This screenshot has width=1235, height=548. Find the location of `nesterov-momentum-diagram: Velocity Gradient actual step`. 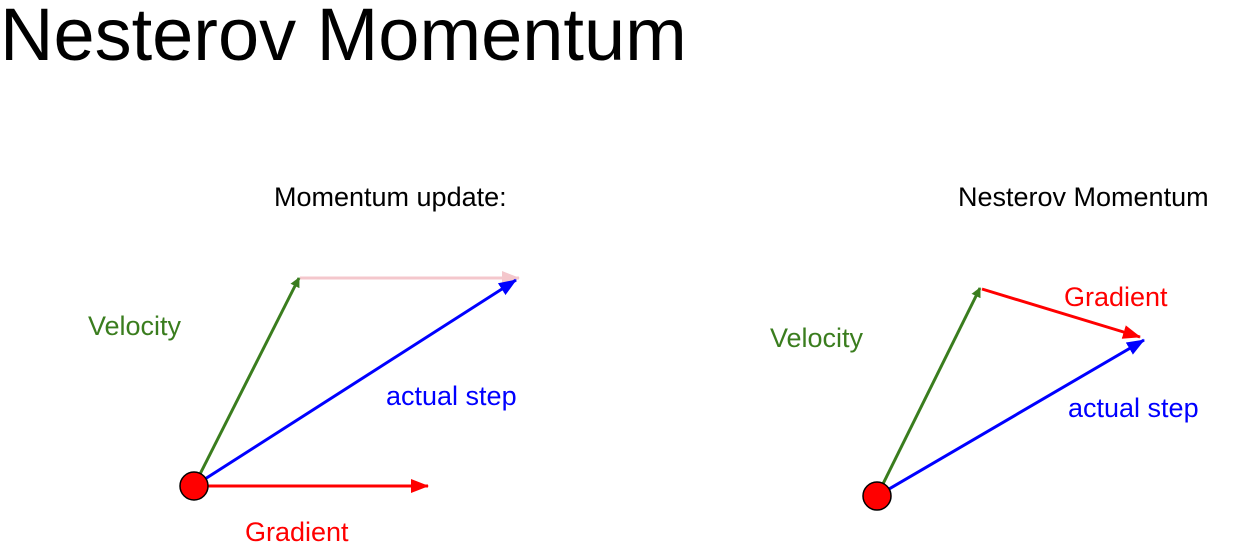

nesterov-momentum-diagram: Velocity Gradient actual step is located at coordinates (984, 396).